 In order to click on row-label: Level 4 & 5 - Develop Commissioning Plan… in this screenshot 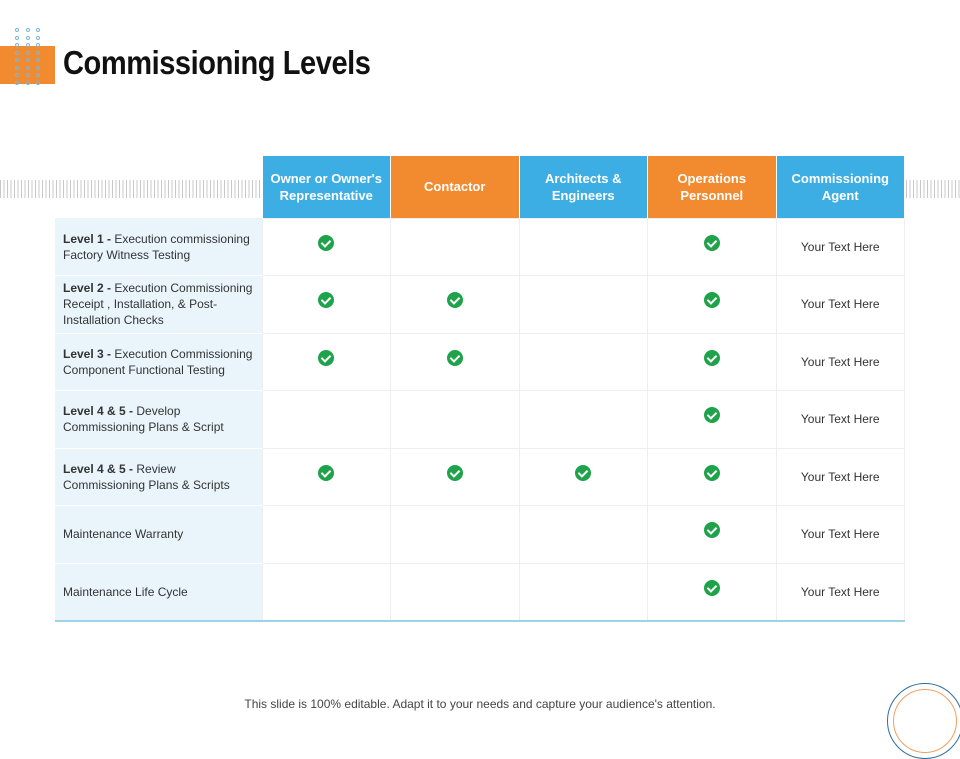, I will do `click(158, 419)`.